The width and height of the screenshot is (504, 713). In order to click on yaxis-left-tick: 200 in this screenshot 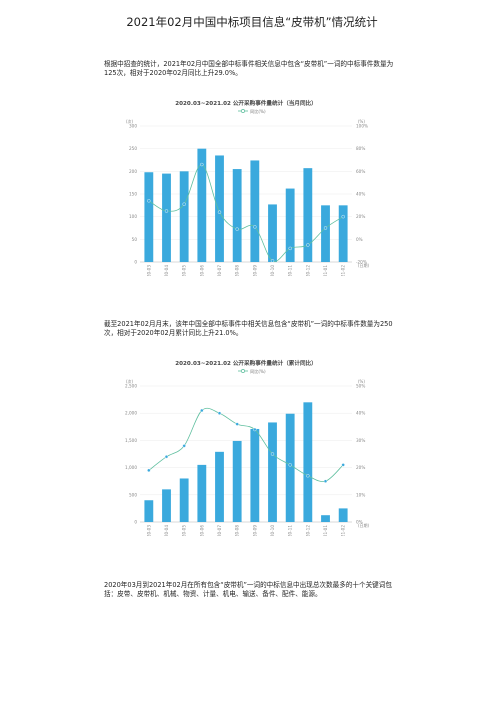, I will do `click(133, 171)`.